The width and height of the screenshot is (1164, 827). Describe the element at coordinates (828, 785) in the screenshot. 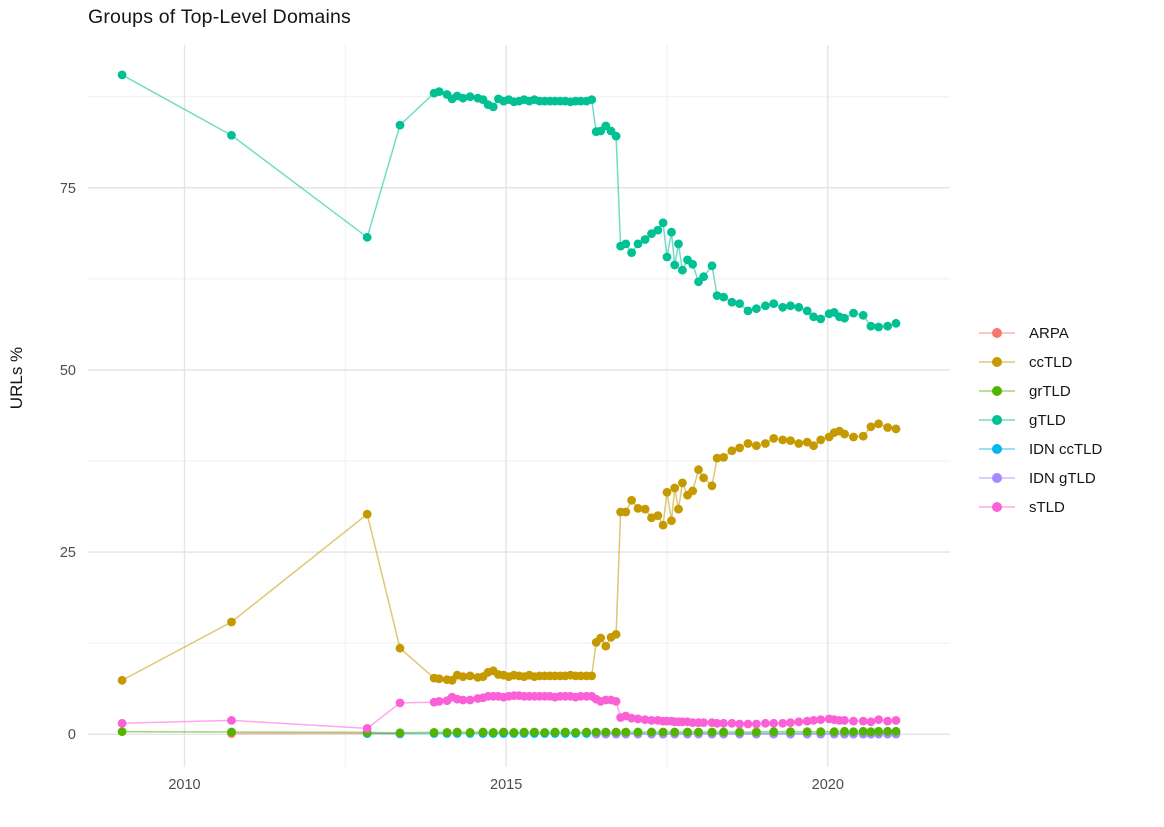

I see `x-tick-label: 2020` at that location.